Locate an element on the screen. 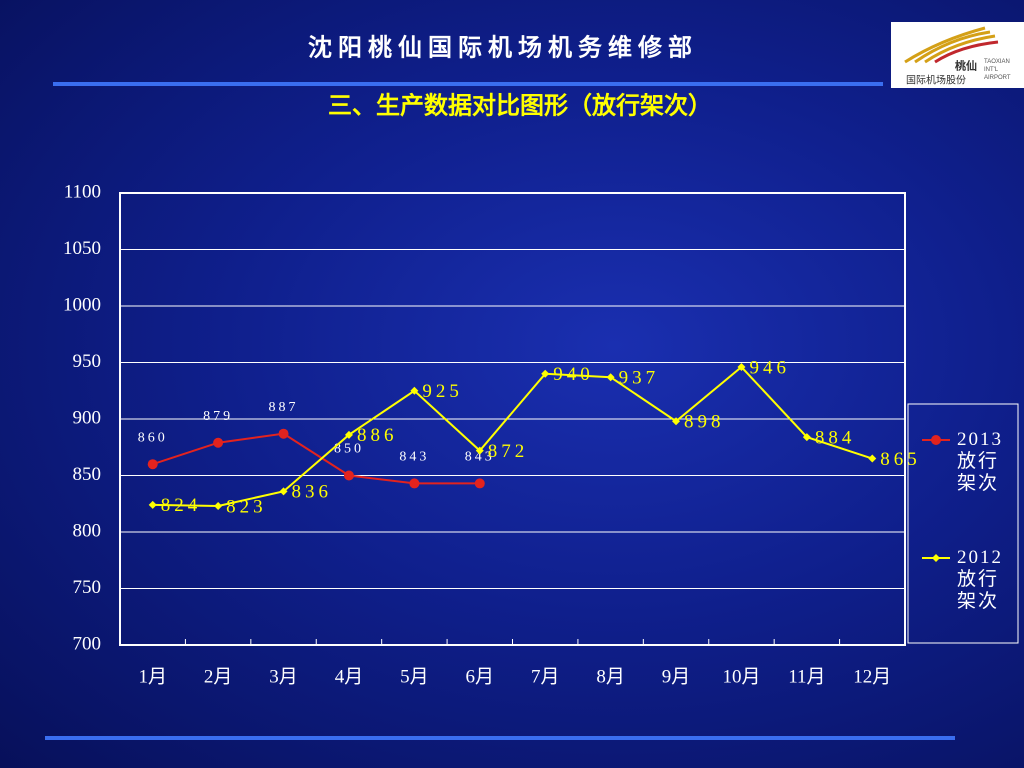  y-tick-label: 850 is located at coordinates (87, 474).